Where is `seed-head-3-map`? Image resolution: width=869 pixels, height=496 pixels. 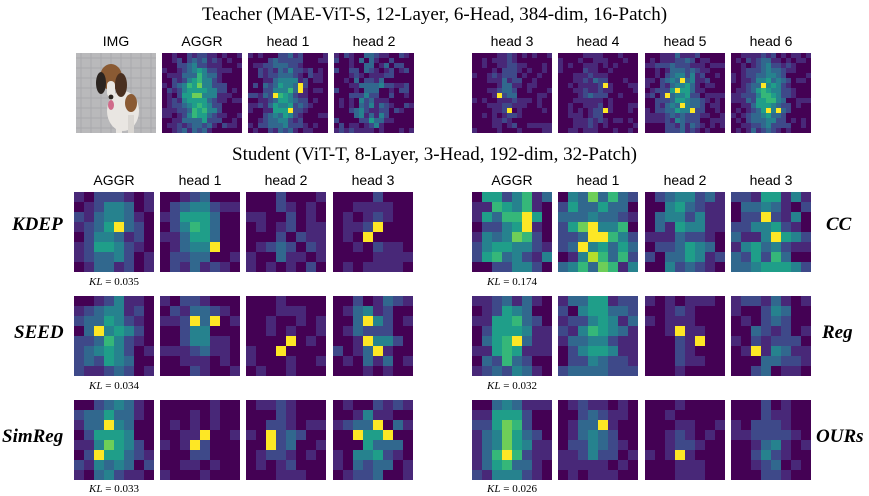 seed-head-3-map is located at coordinates (373, 336).